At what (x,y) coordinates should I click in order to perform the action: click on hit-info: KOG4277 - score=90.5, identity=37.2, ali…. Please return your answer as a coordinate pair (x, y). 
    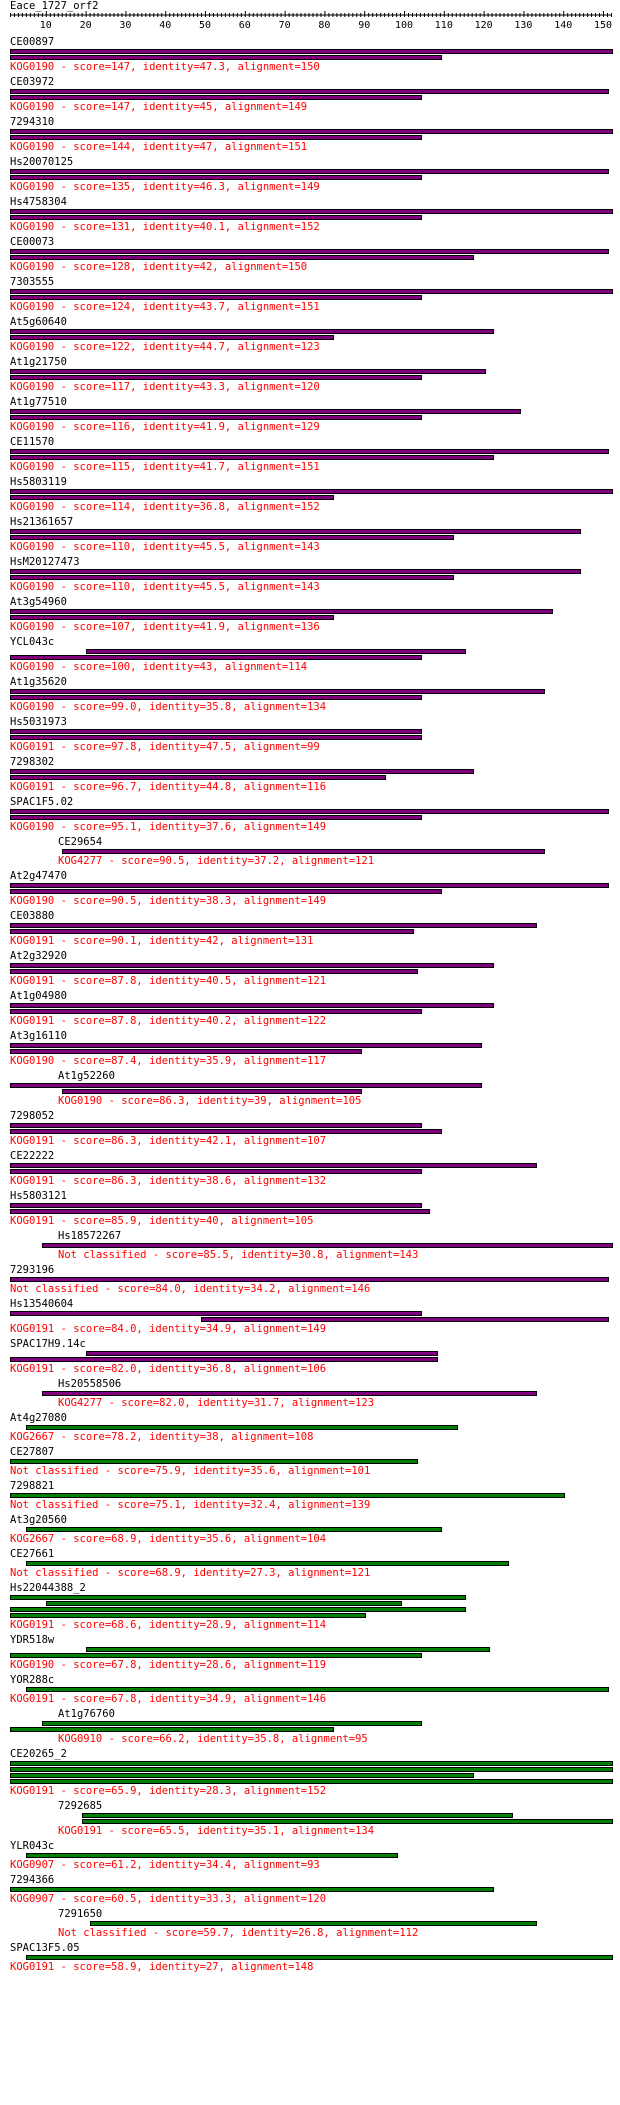
    Looking at the image, I should click on (216, 861).